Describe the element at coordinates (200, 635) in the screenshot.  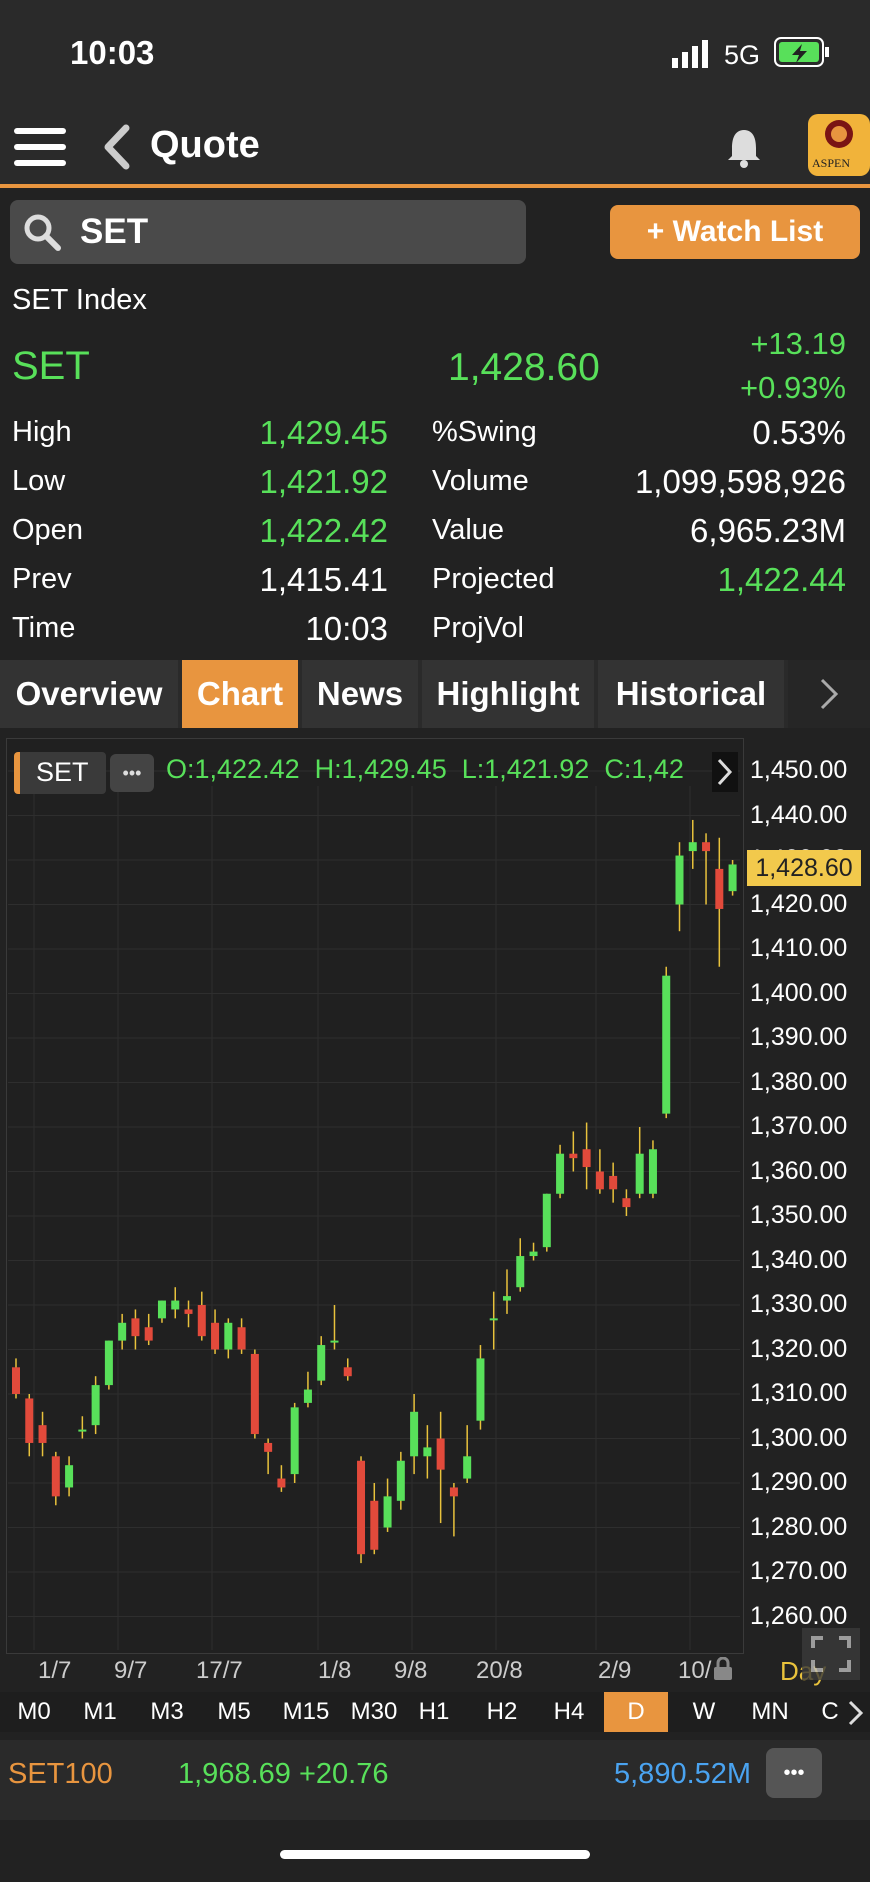
I see `stat-row: Time 10:03` at that location.